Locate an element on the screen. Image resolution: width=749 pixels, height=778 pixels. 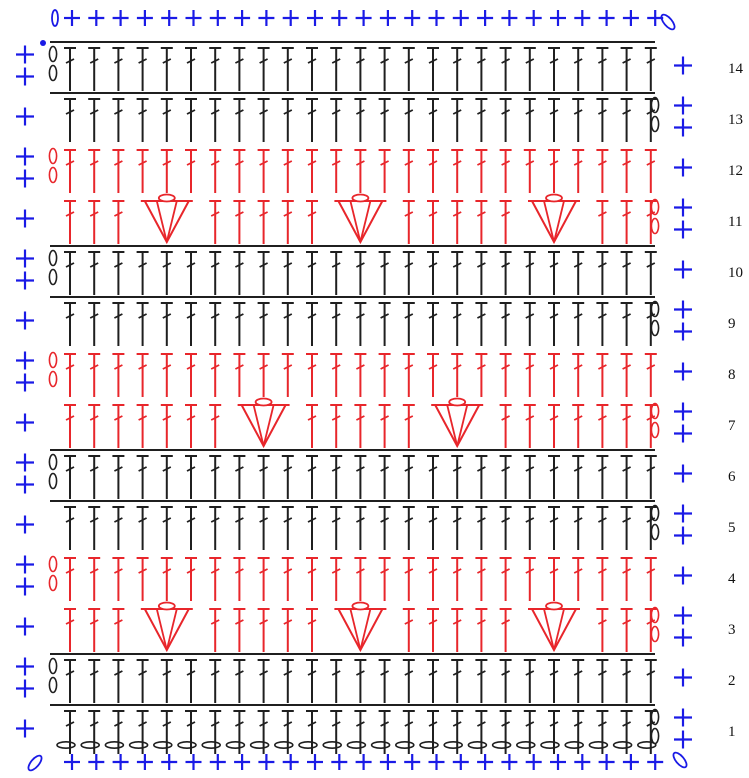
row-number-label: 11 is located at coordinates (735, 222).